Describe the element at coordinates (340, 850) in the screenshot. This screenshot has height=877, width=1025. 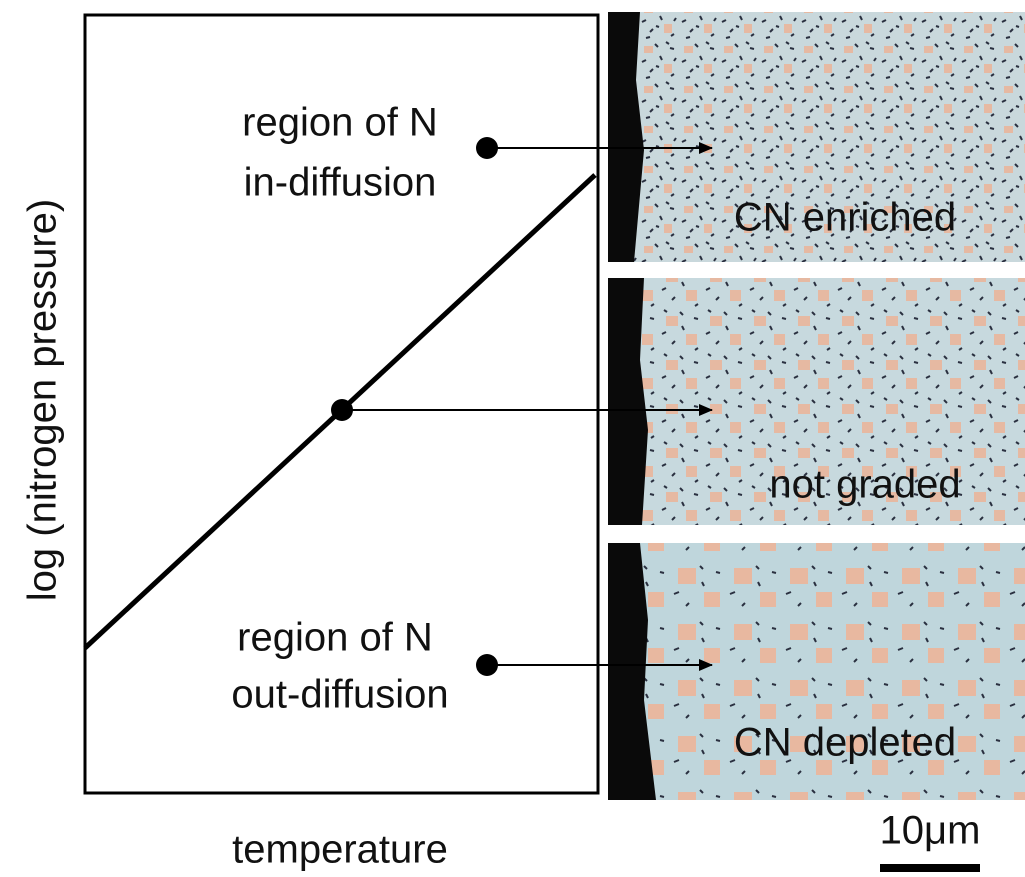
I see `x-axis-label: temperature` at that location.